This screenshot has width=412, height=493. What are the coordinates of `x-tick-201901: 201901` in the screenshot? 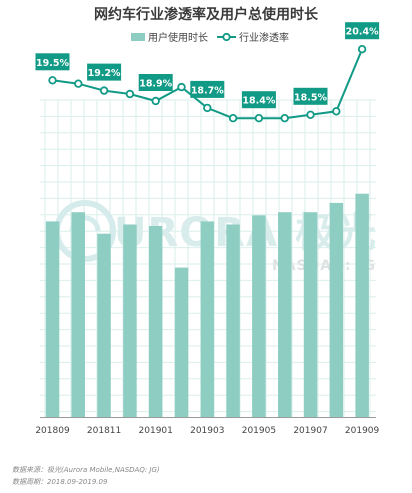 It's located at (156, 431).